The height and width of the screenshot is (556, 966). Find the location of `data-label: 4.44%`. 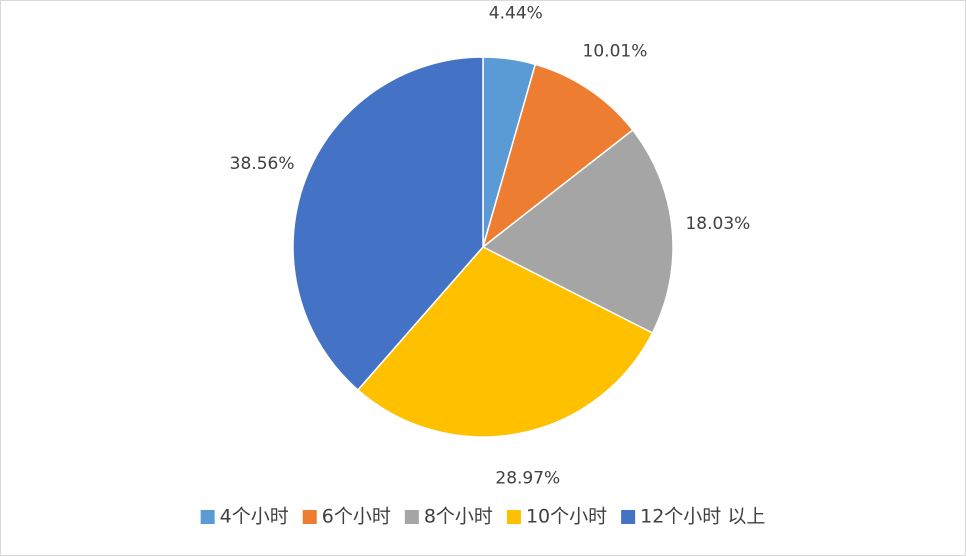

data-label: 4.44% is located at coordinates (516, 13).